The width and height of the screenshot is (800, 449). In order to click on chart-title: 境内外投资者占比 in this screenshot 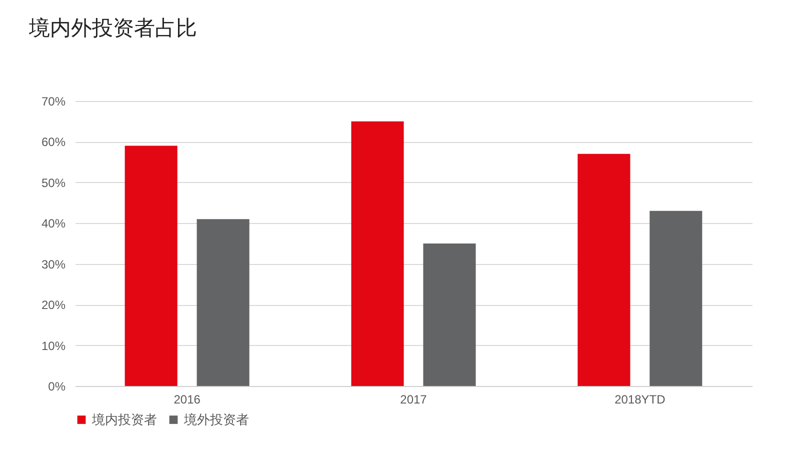, I will do `click(112, 28)`.